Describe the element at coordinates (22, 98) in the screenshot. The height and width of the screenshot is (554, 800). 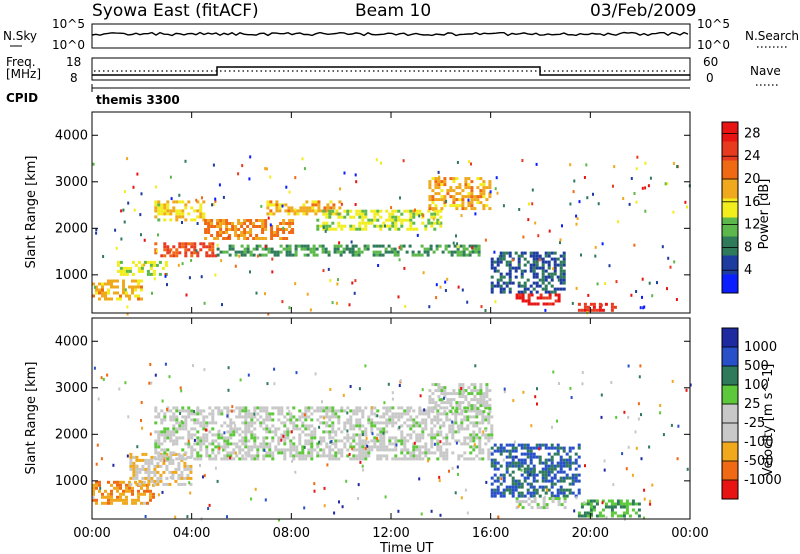
I see `cpid-label: CPID` at that location.